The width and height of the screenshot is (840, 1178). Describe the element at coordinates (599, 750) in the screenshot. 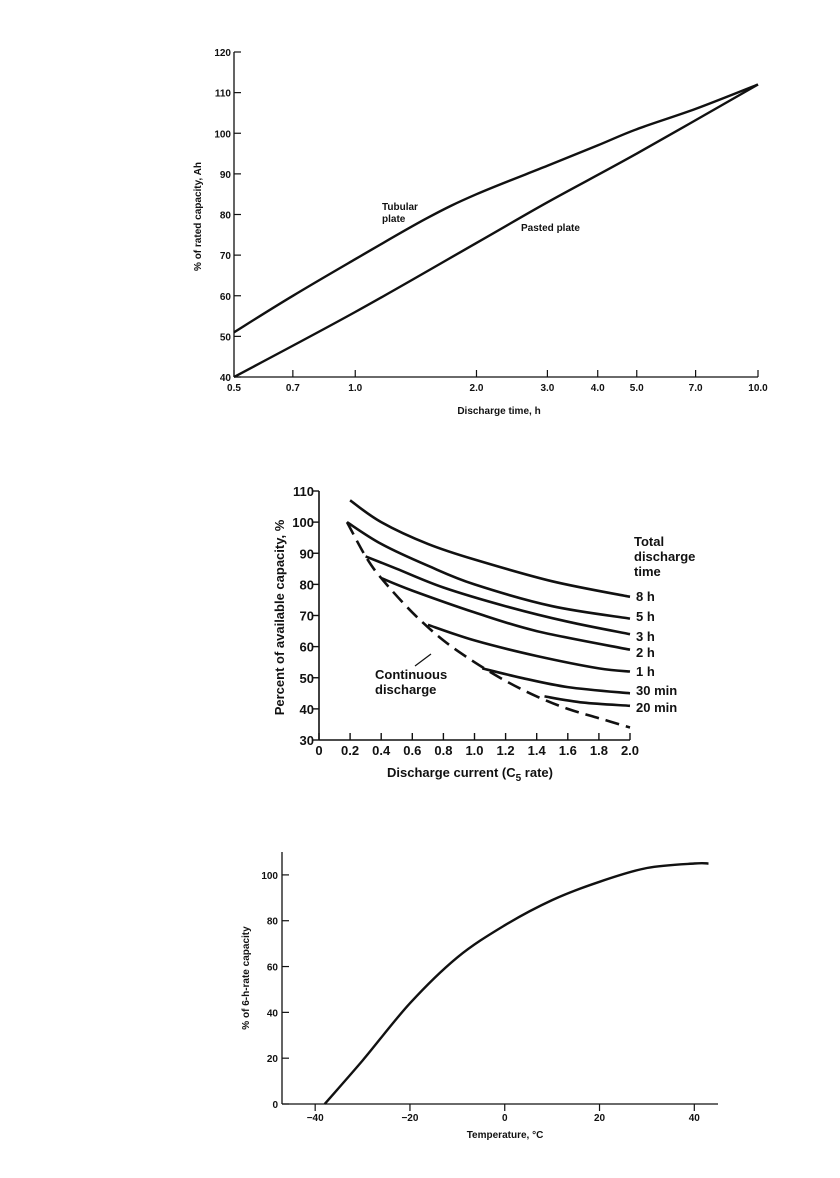

I see `chart2-x-tick-label: 1.8` at that location.